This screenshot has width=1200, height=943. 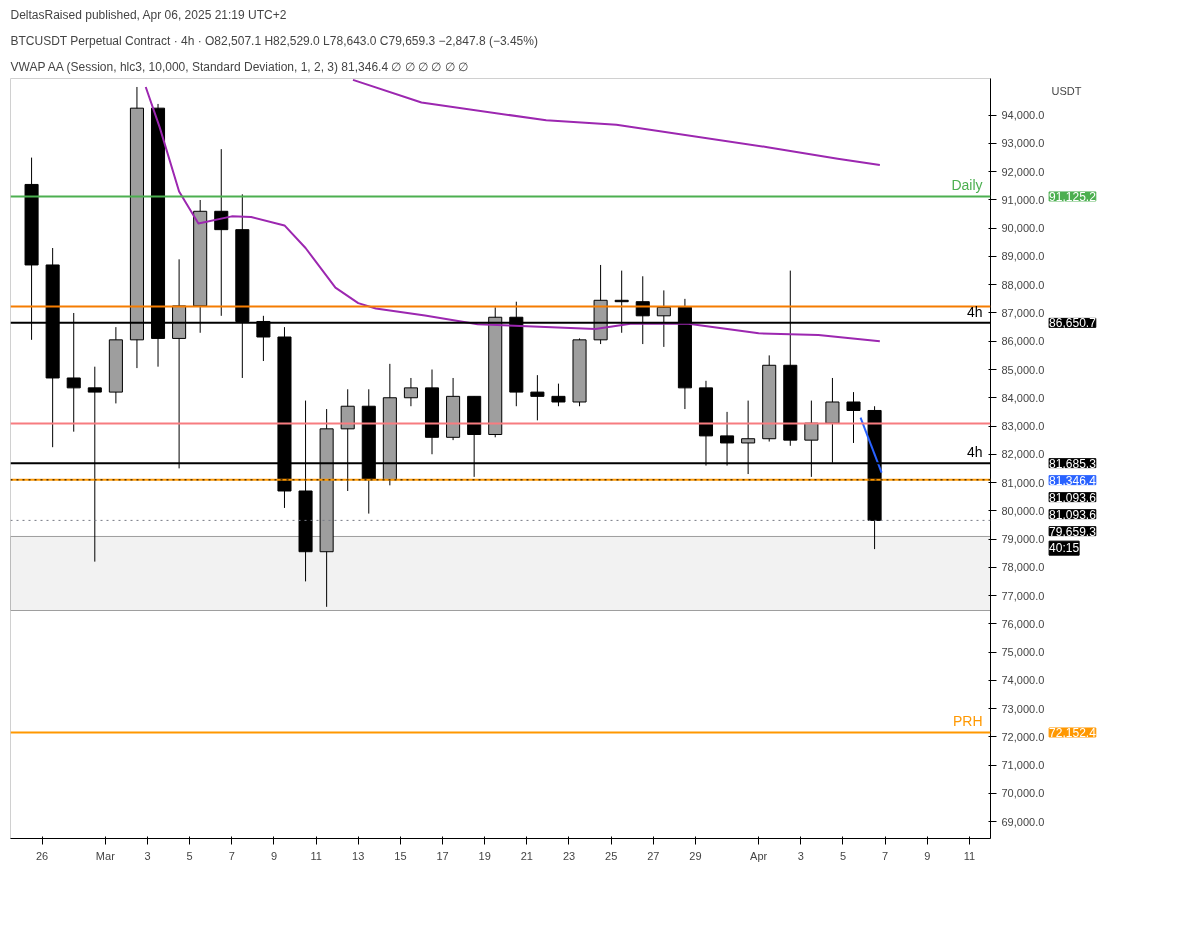 What do you see at coordinates (1073, 732) in the screenshot?
I see `text: 72,152.4` at bounding box center [1073, 732].